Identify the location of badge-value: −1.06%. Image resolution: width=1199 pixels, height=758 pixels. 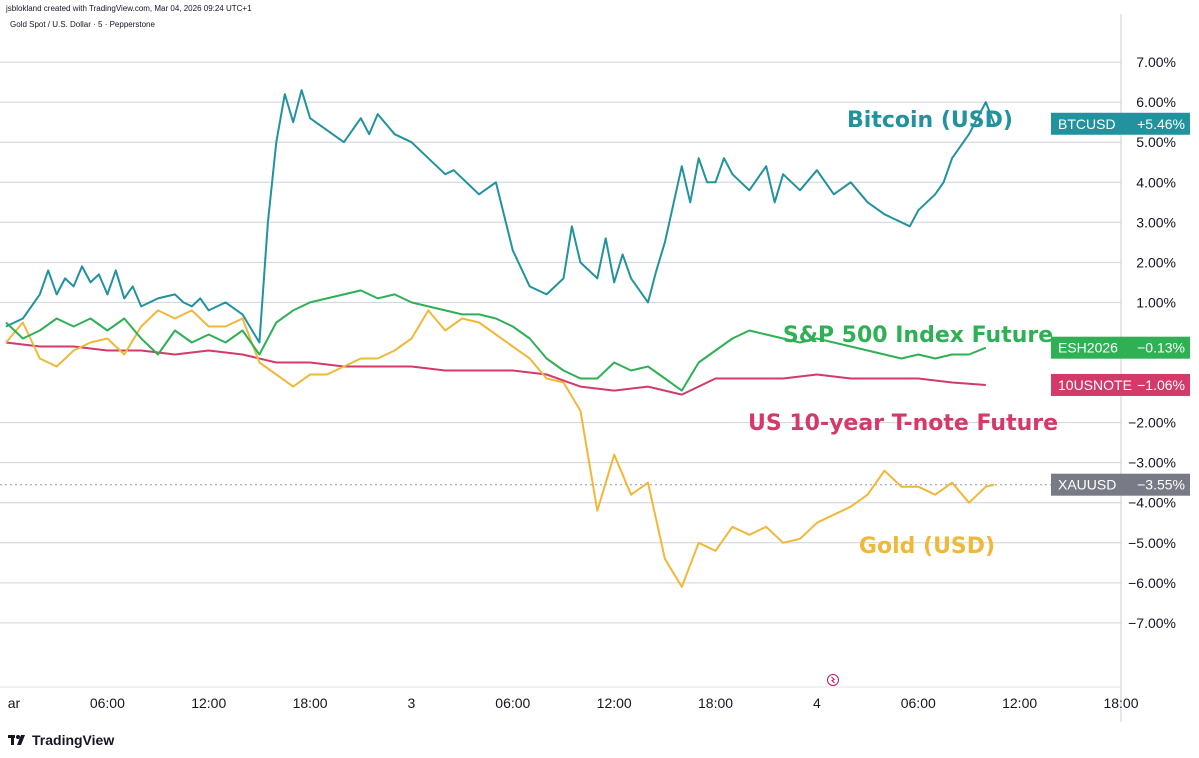
(1161, 385).